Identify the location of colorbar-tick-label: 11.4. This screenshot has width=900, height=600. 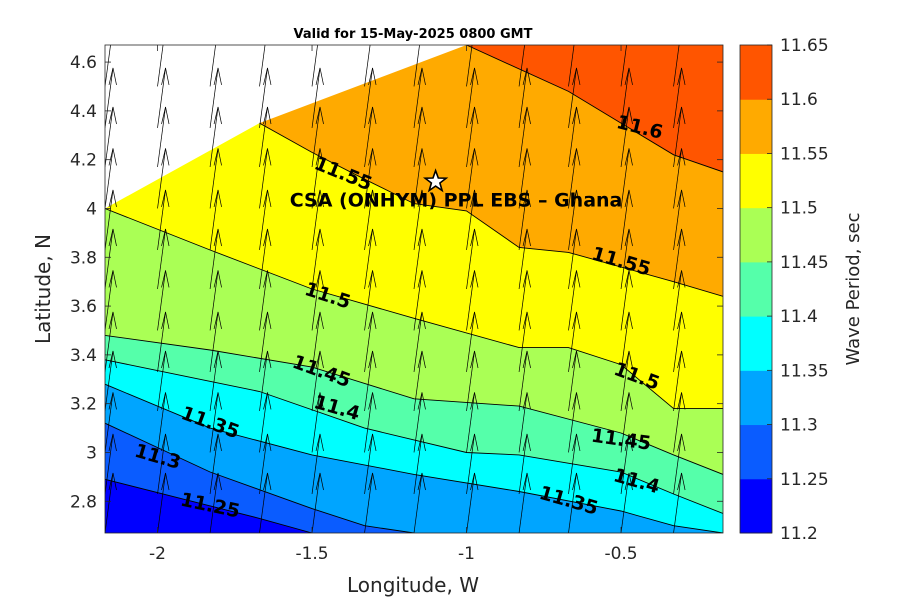
(799, 317).